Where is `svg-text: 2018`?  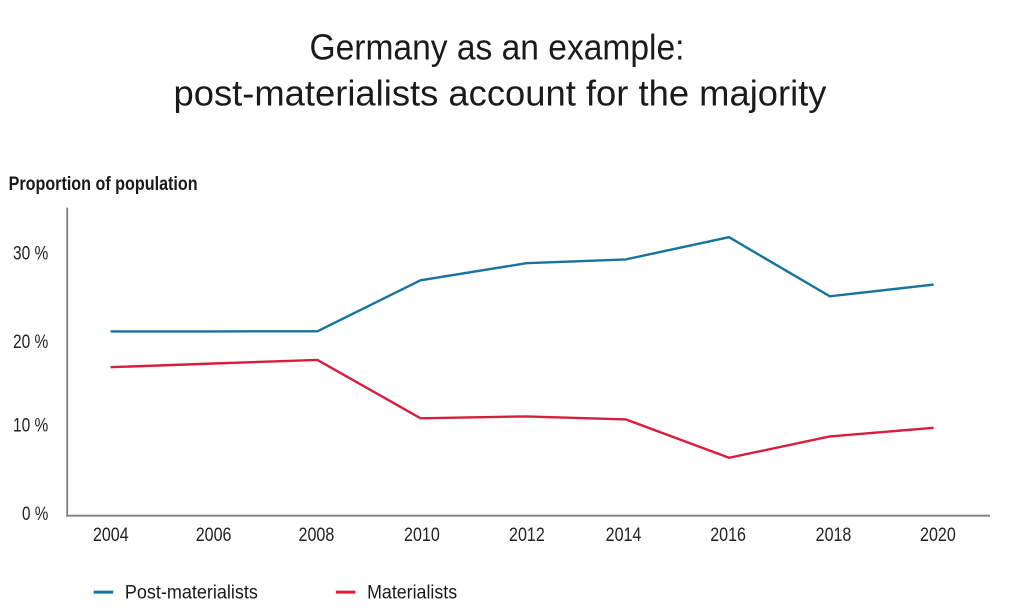
svg-text: 2018 is located at coordinates (834, 535).